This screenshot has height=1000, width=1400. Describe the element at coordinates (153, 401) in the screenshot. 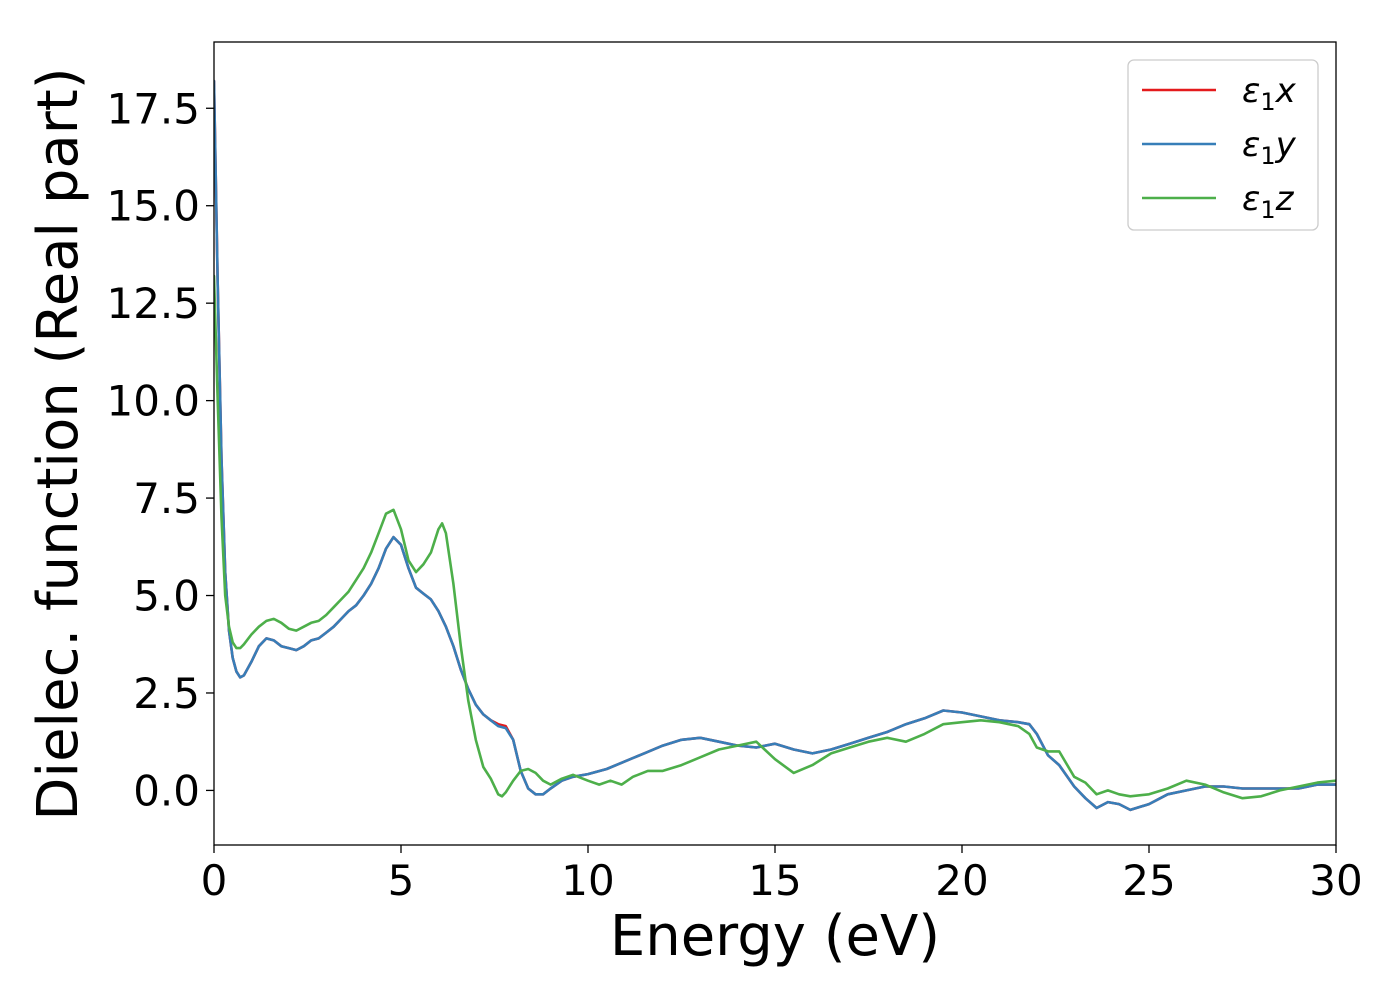

I see `y-tick-label: 10.0` at that location.